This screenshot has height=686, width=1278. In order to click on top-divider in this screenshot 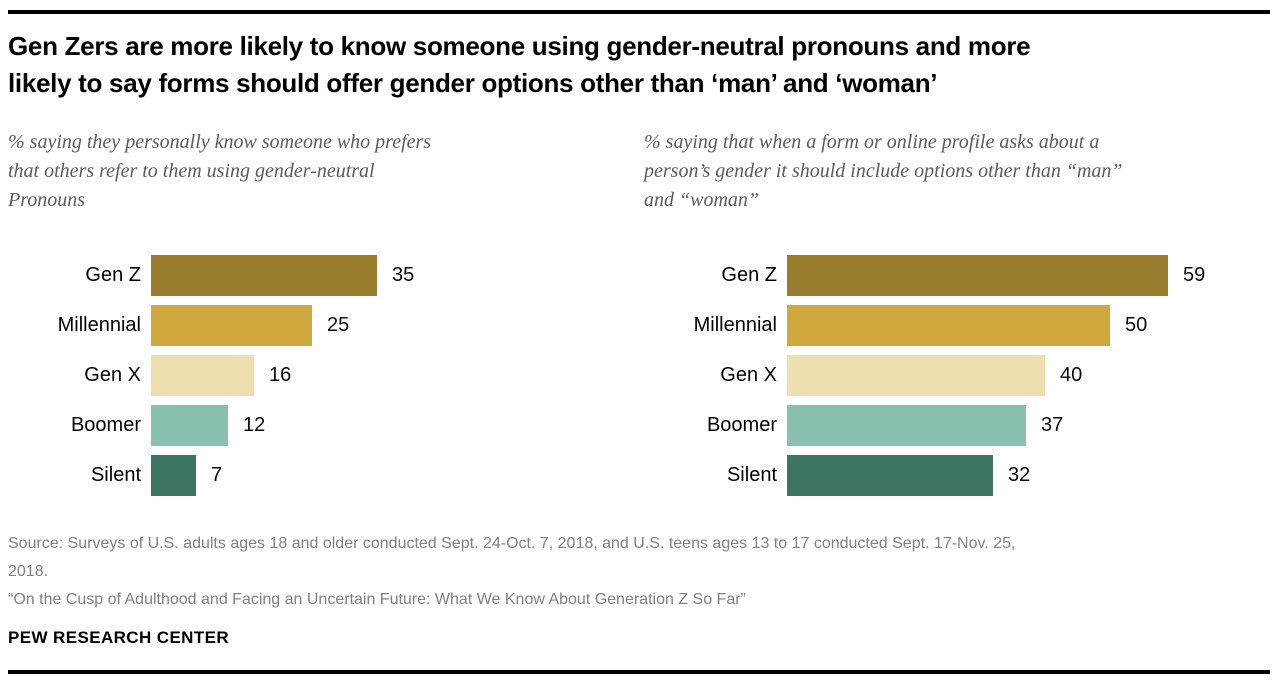, I will do `click(639, 12)`.